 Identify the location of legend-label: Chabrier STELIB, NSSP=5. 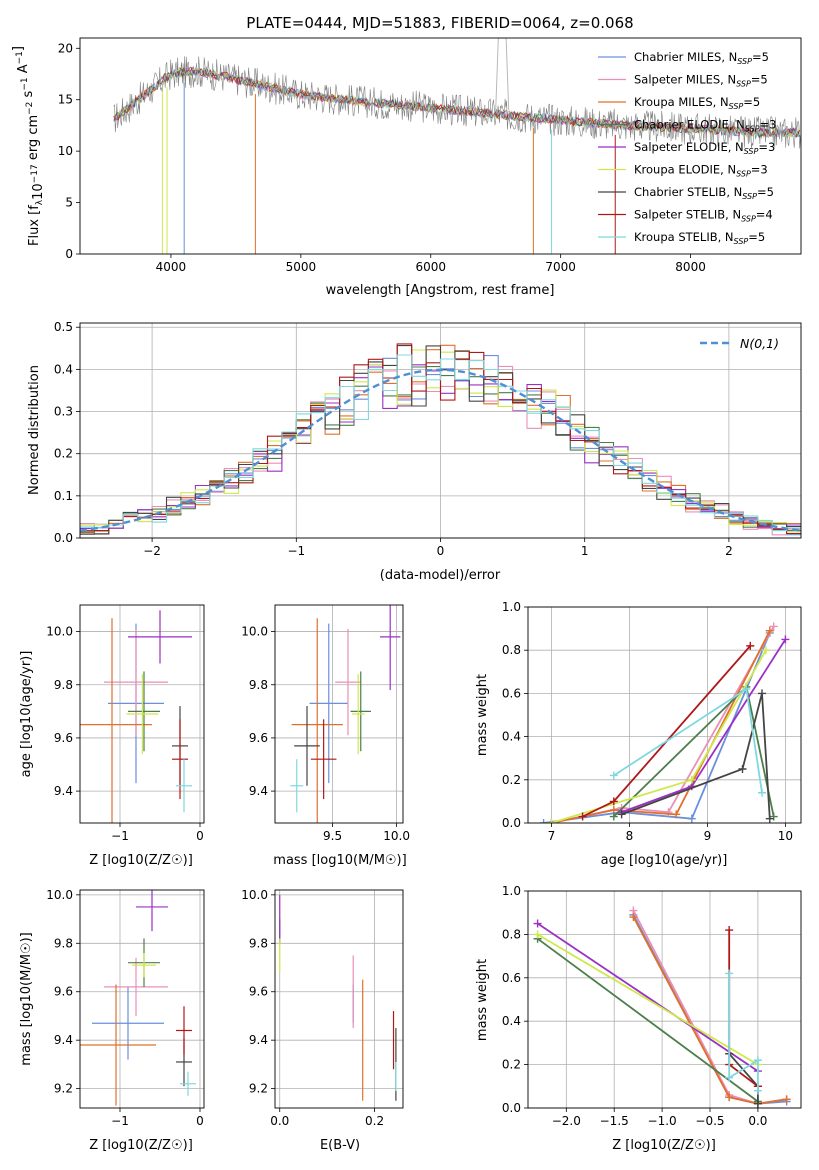
(704, 193).